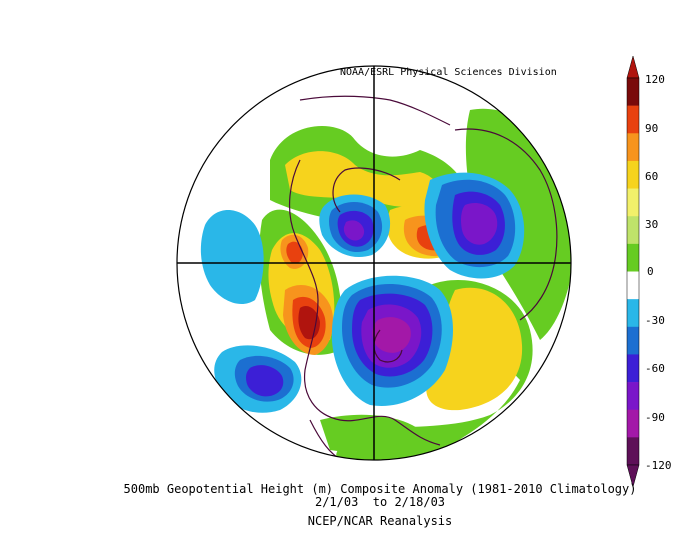 The height and width of the screenshot is (542, 700). I want to click on colorbar-tick-minus120: -120, so click(658, 465).